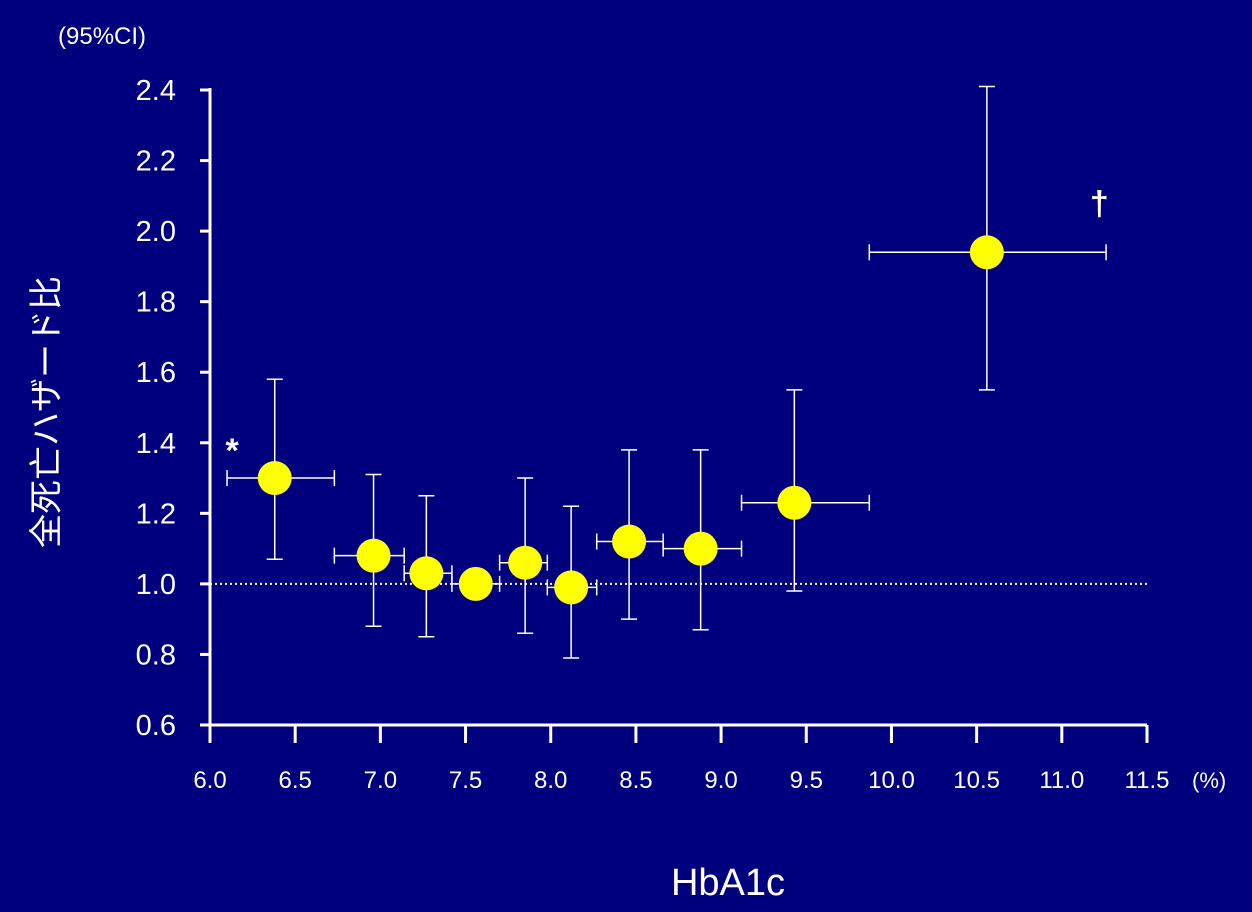  I want to click on x-tick-label: 8.5, so click(635, 780).